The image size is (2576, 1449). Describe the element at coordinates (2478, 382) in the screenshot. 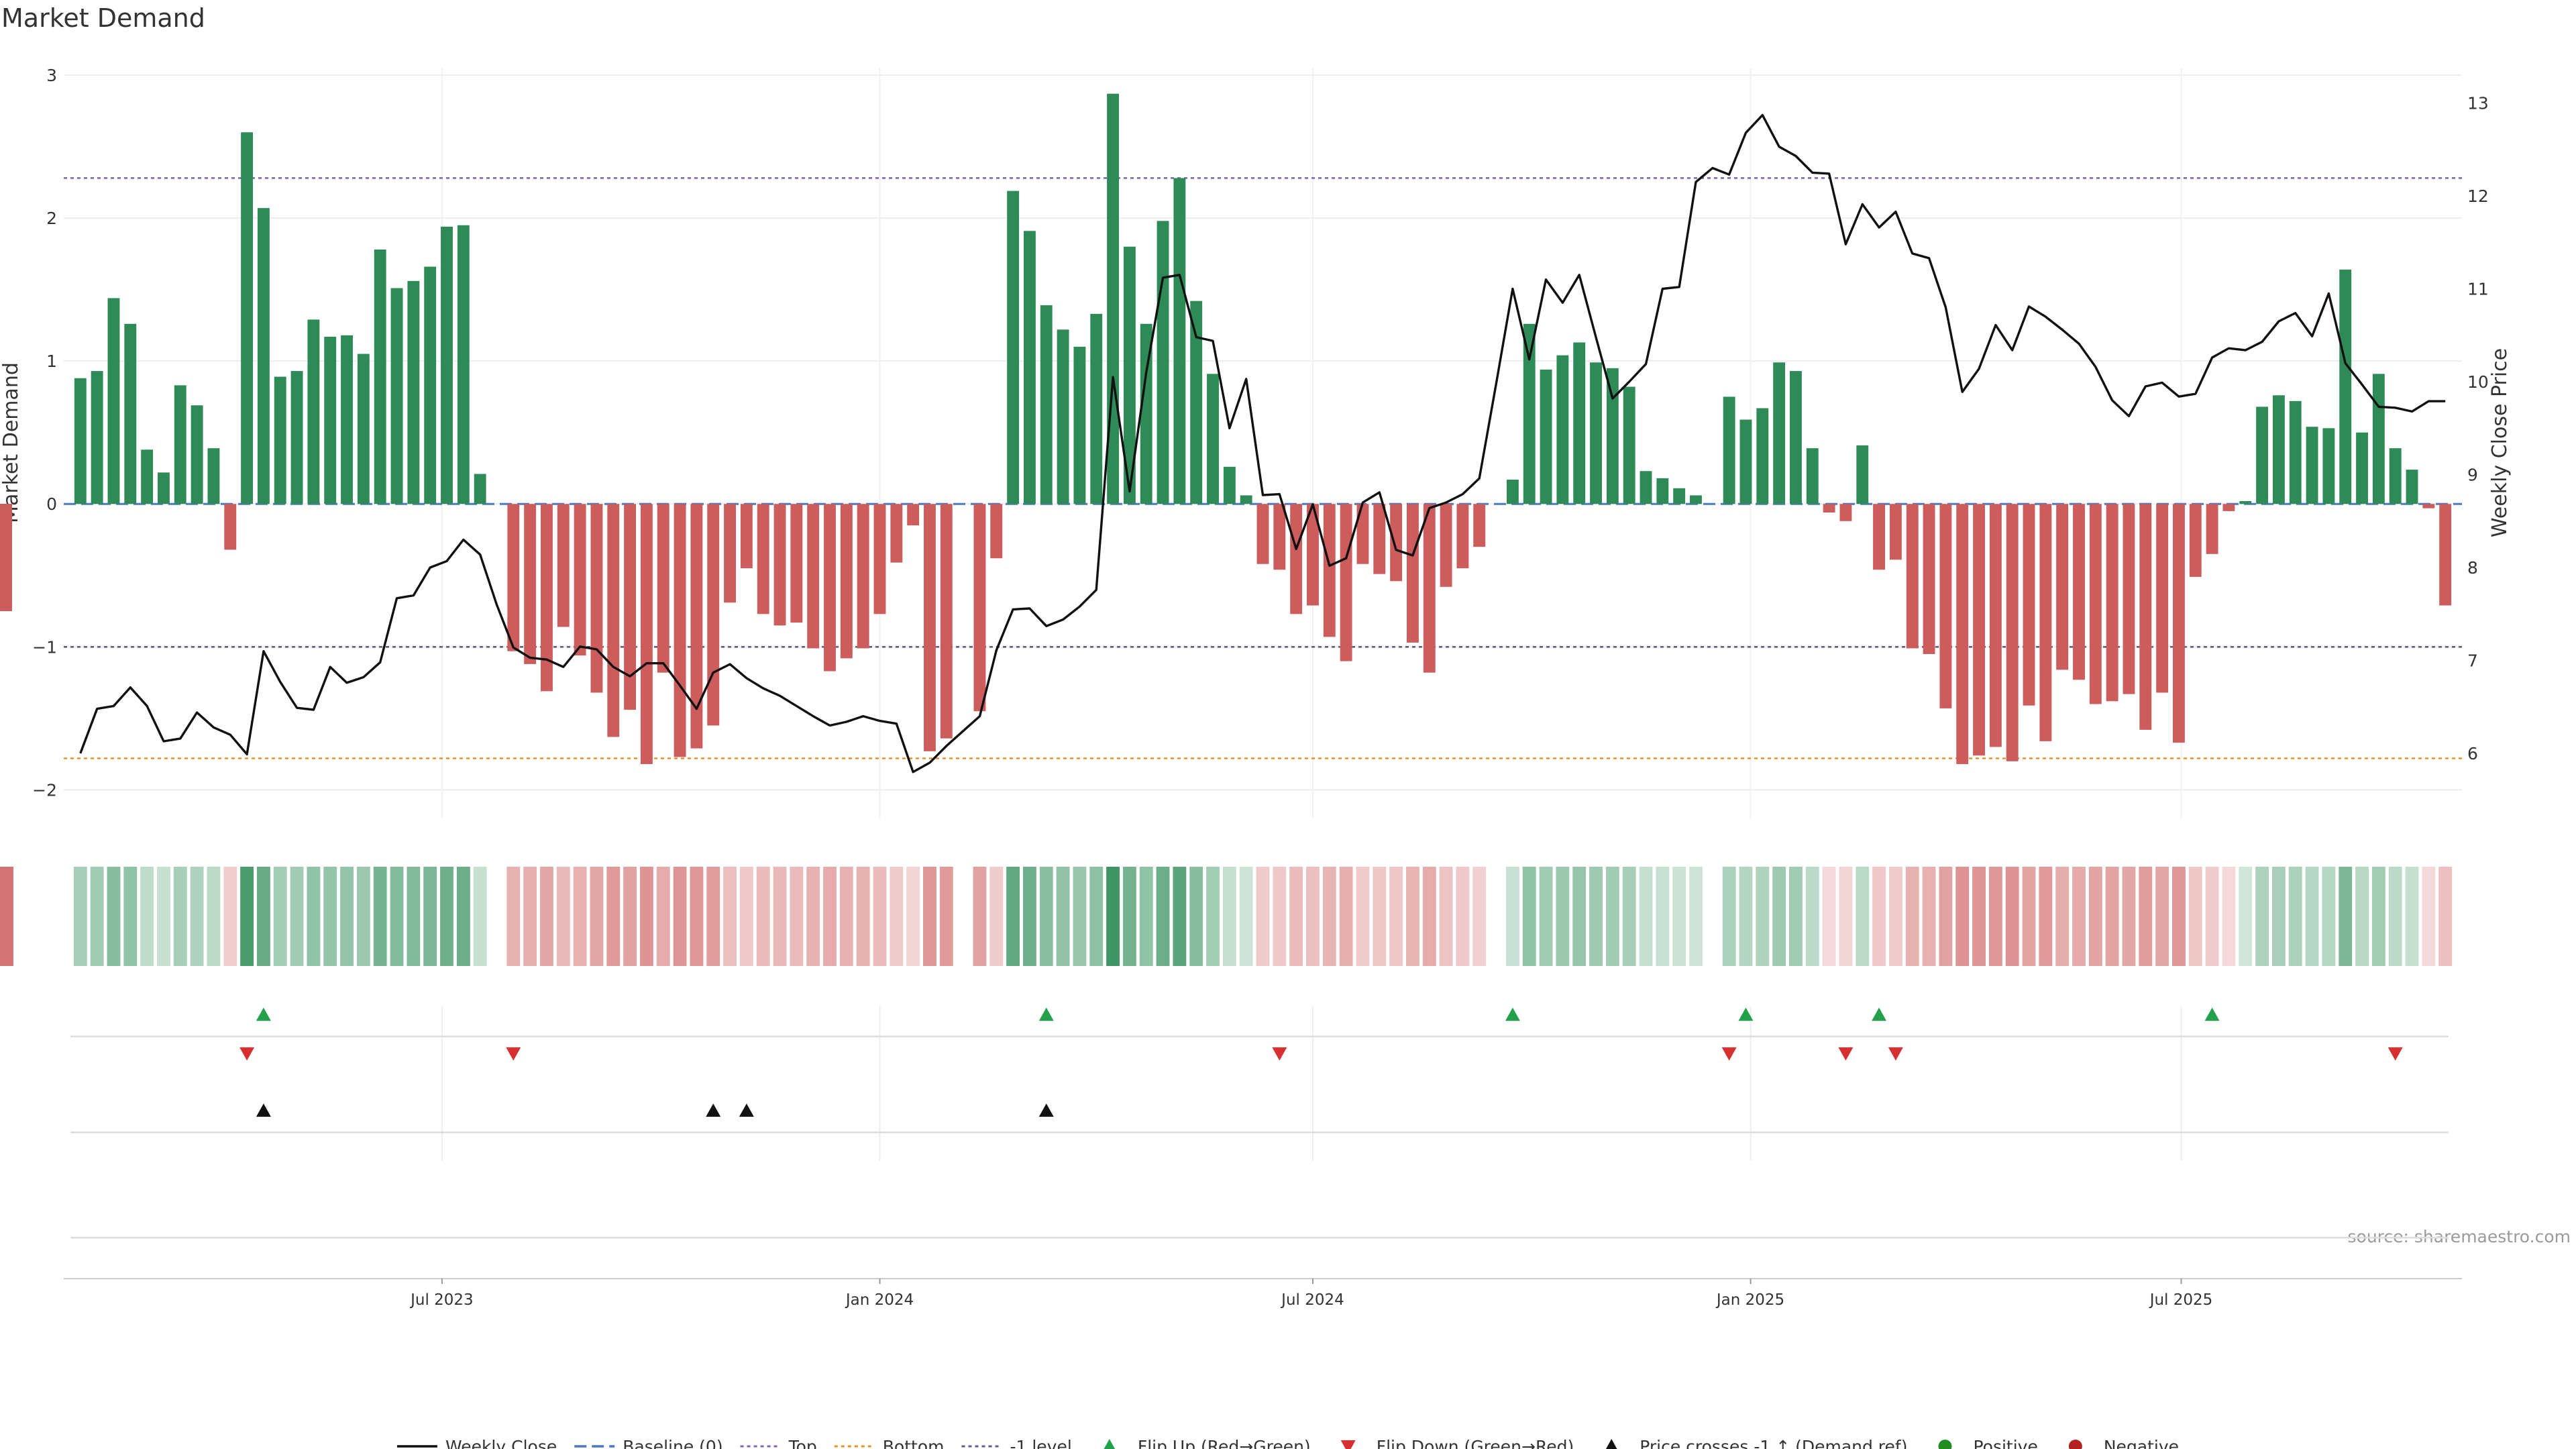

I see `y-tick-right: 10` at that location.